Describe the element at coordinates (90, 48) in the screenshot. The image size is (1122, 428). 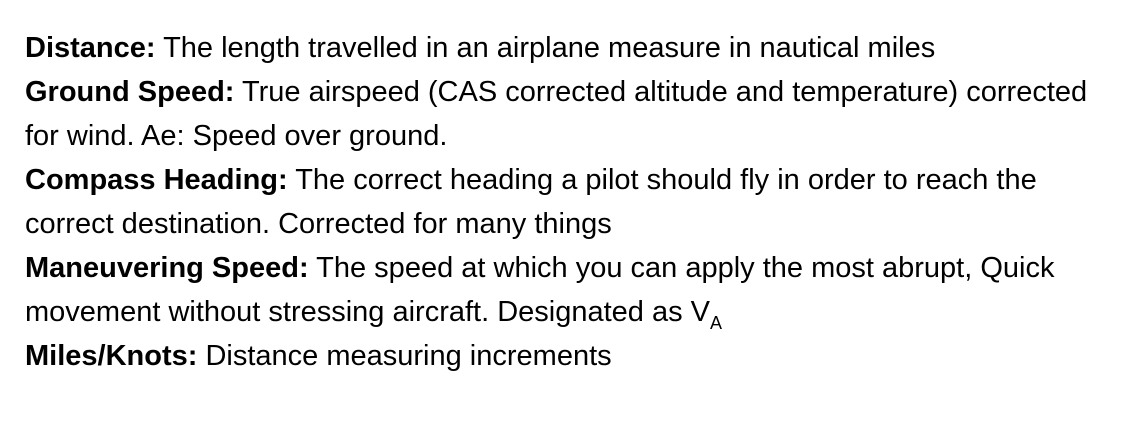
I see `term-label: Distance:` at that location.